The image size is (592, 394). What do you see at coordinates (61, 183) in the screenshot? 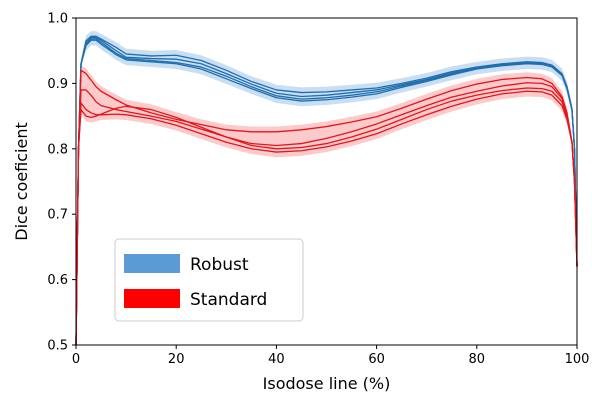
I see `y-axis-ticks: 0.5 0.6 0.7 0.8 0.9 1.0` at bounding box center [61, 183].